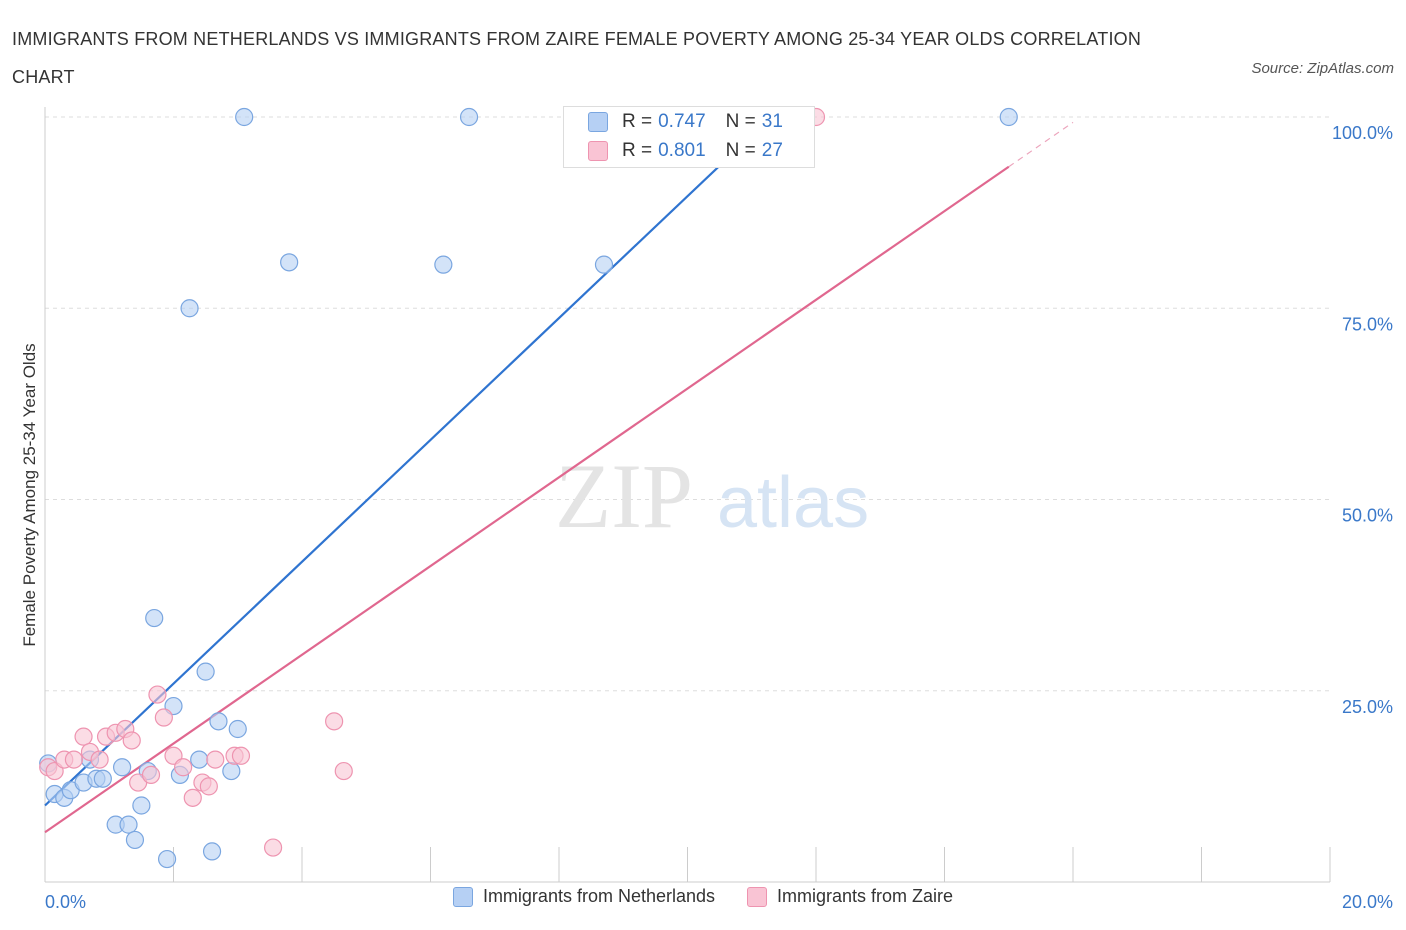 This screenshot has width=1406, height=930. I want to click on legend-item-netherlands: Immigrants from Netherlands, so click(584, 896).